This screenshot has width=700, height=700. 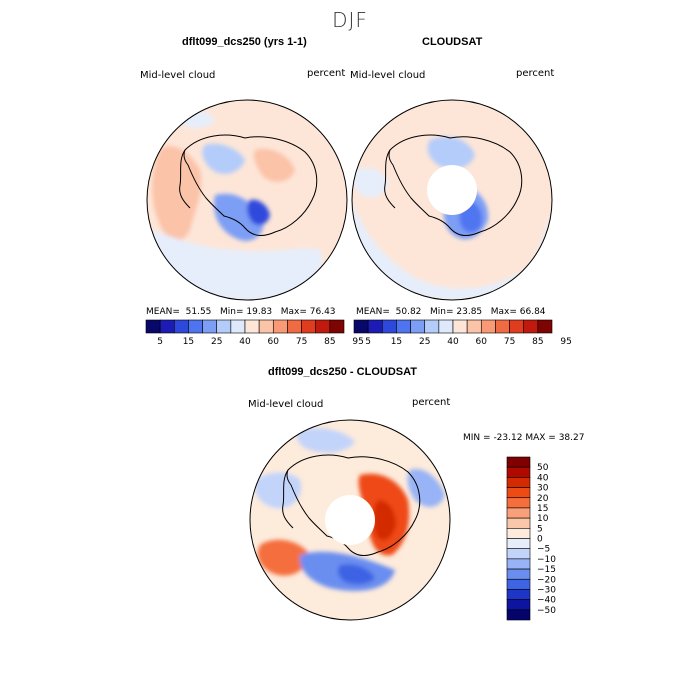 I want to click on panel3-missing-data-hole, so click(x=350, y=520).